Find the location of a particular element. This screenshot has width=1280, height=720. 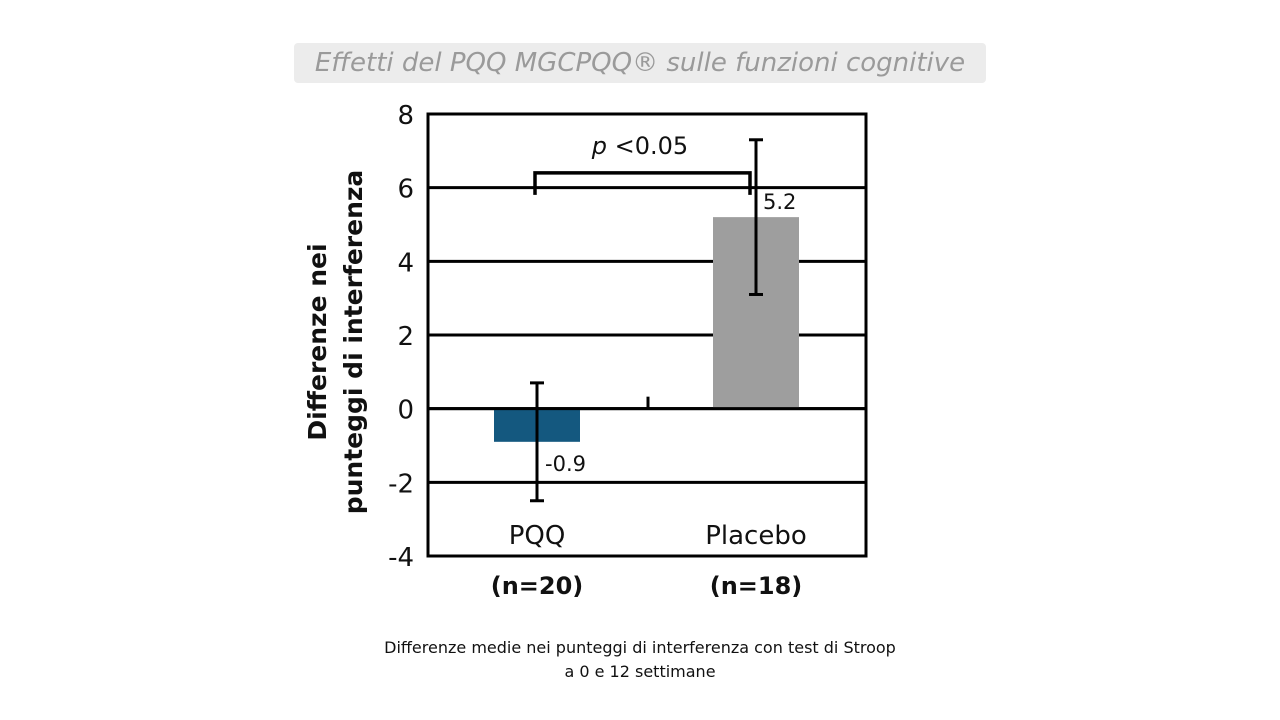

x-tick-label-pqq: PQQ is located at coordinates (537, 536).